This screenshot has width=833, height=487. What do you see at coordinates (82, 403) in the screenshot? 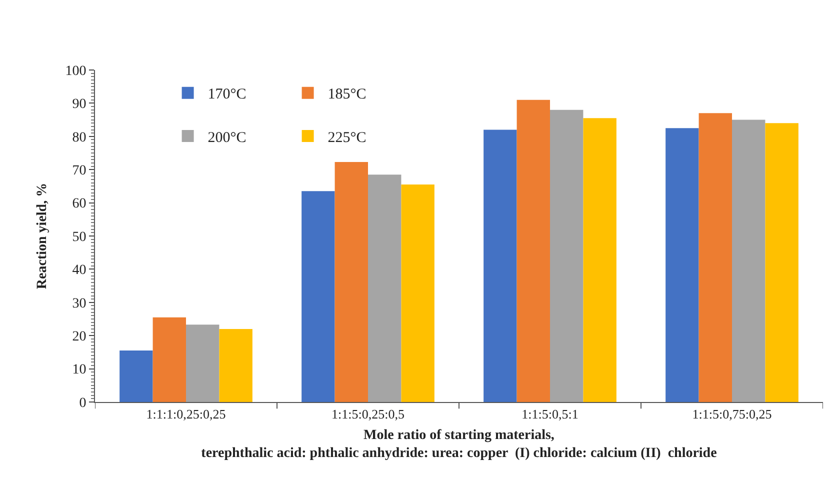
I see `y-tick-label: 0` at bounding box center [82, 403].